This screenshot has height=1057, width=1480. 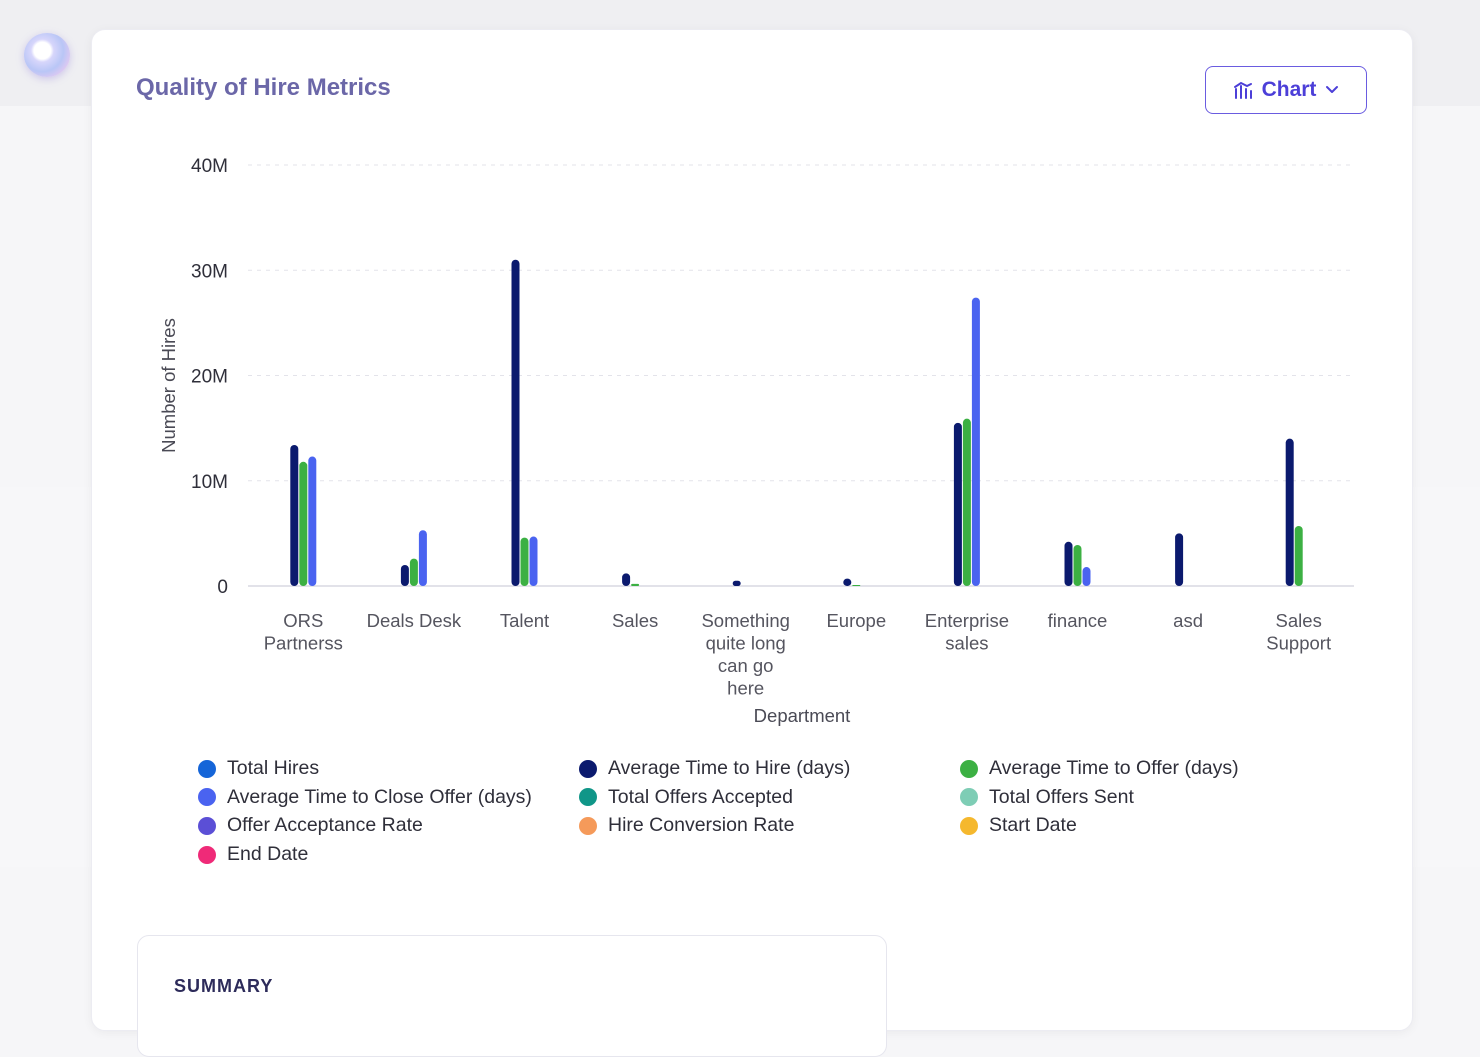 I want to click on y-tick-label: 20M, so click(x=209, y=377).